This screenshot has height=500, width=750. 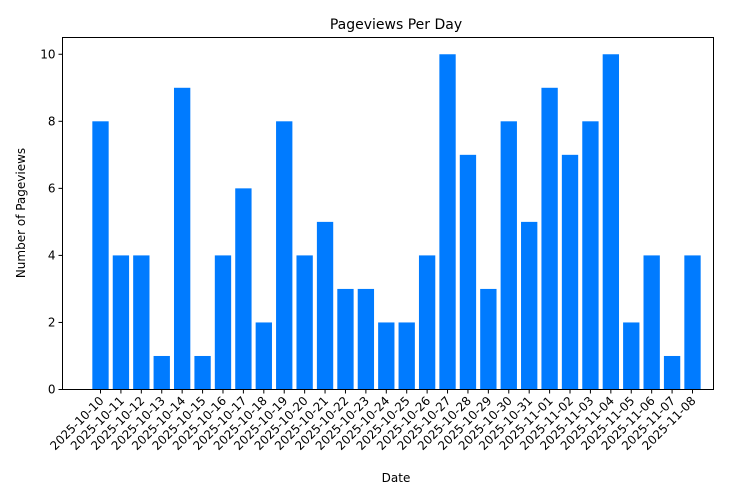 I want to click on y-tick-label: 0, so click(x=52, y=390).